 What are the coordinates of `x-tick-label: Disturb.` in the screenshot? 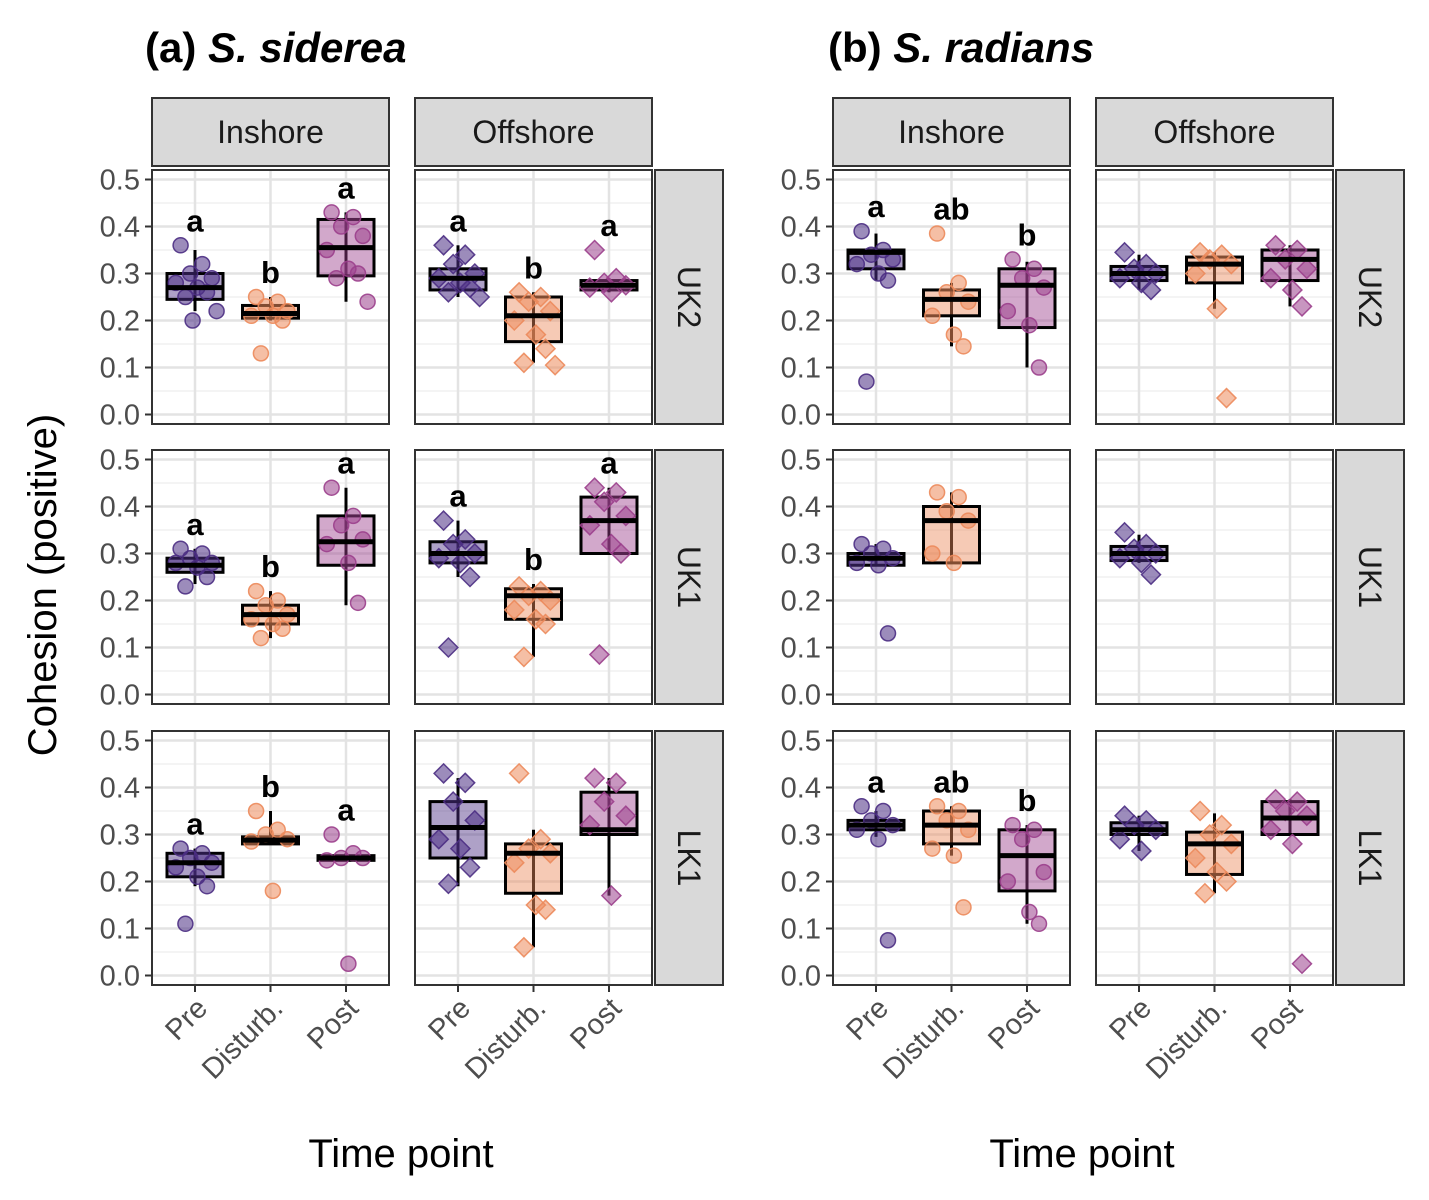 It's located at (1186, 1038).